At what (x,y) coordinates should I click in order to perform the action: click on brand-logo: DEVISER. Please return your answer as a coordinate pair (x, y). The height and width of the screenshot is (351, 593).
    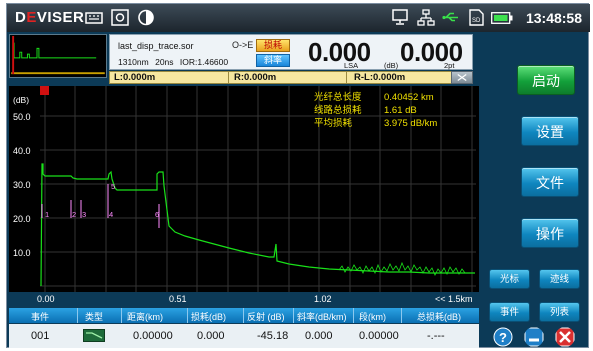
    Looking at the image, I should click on (50, 17).